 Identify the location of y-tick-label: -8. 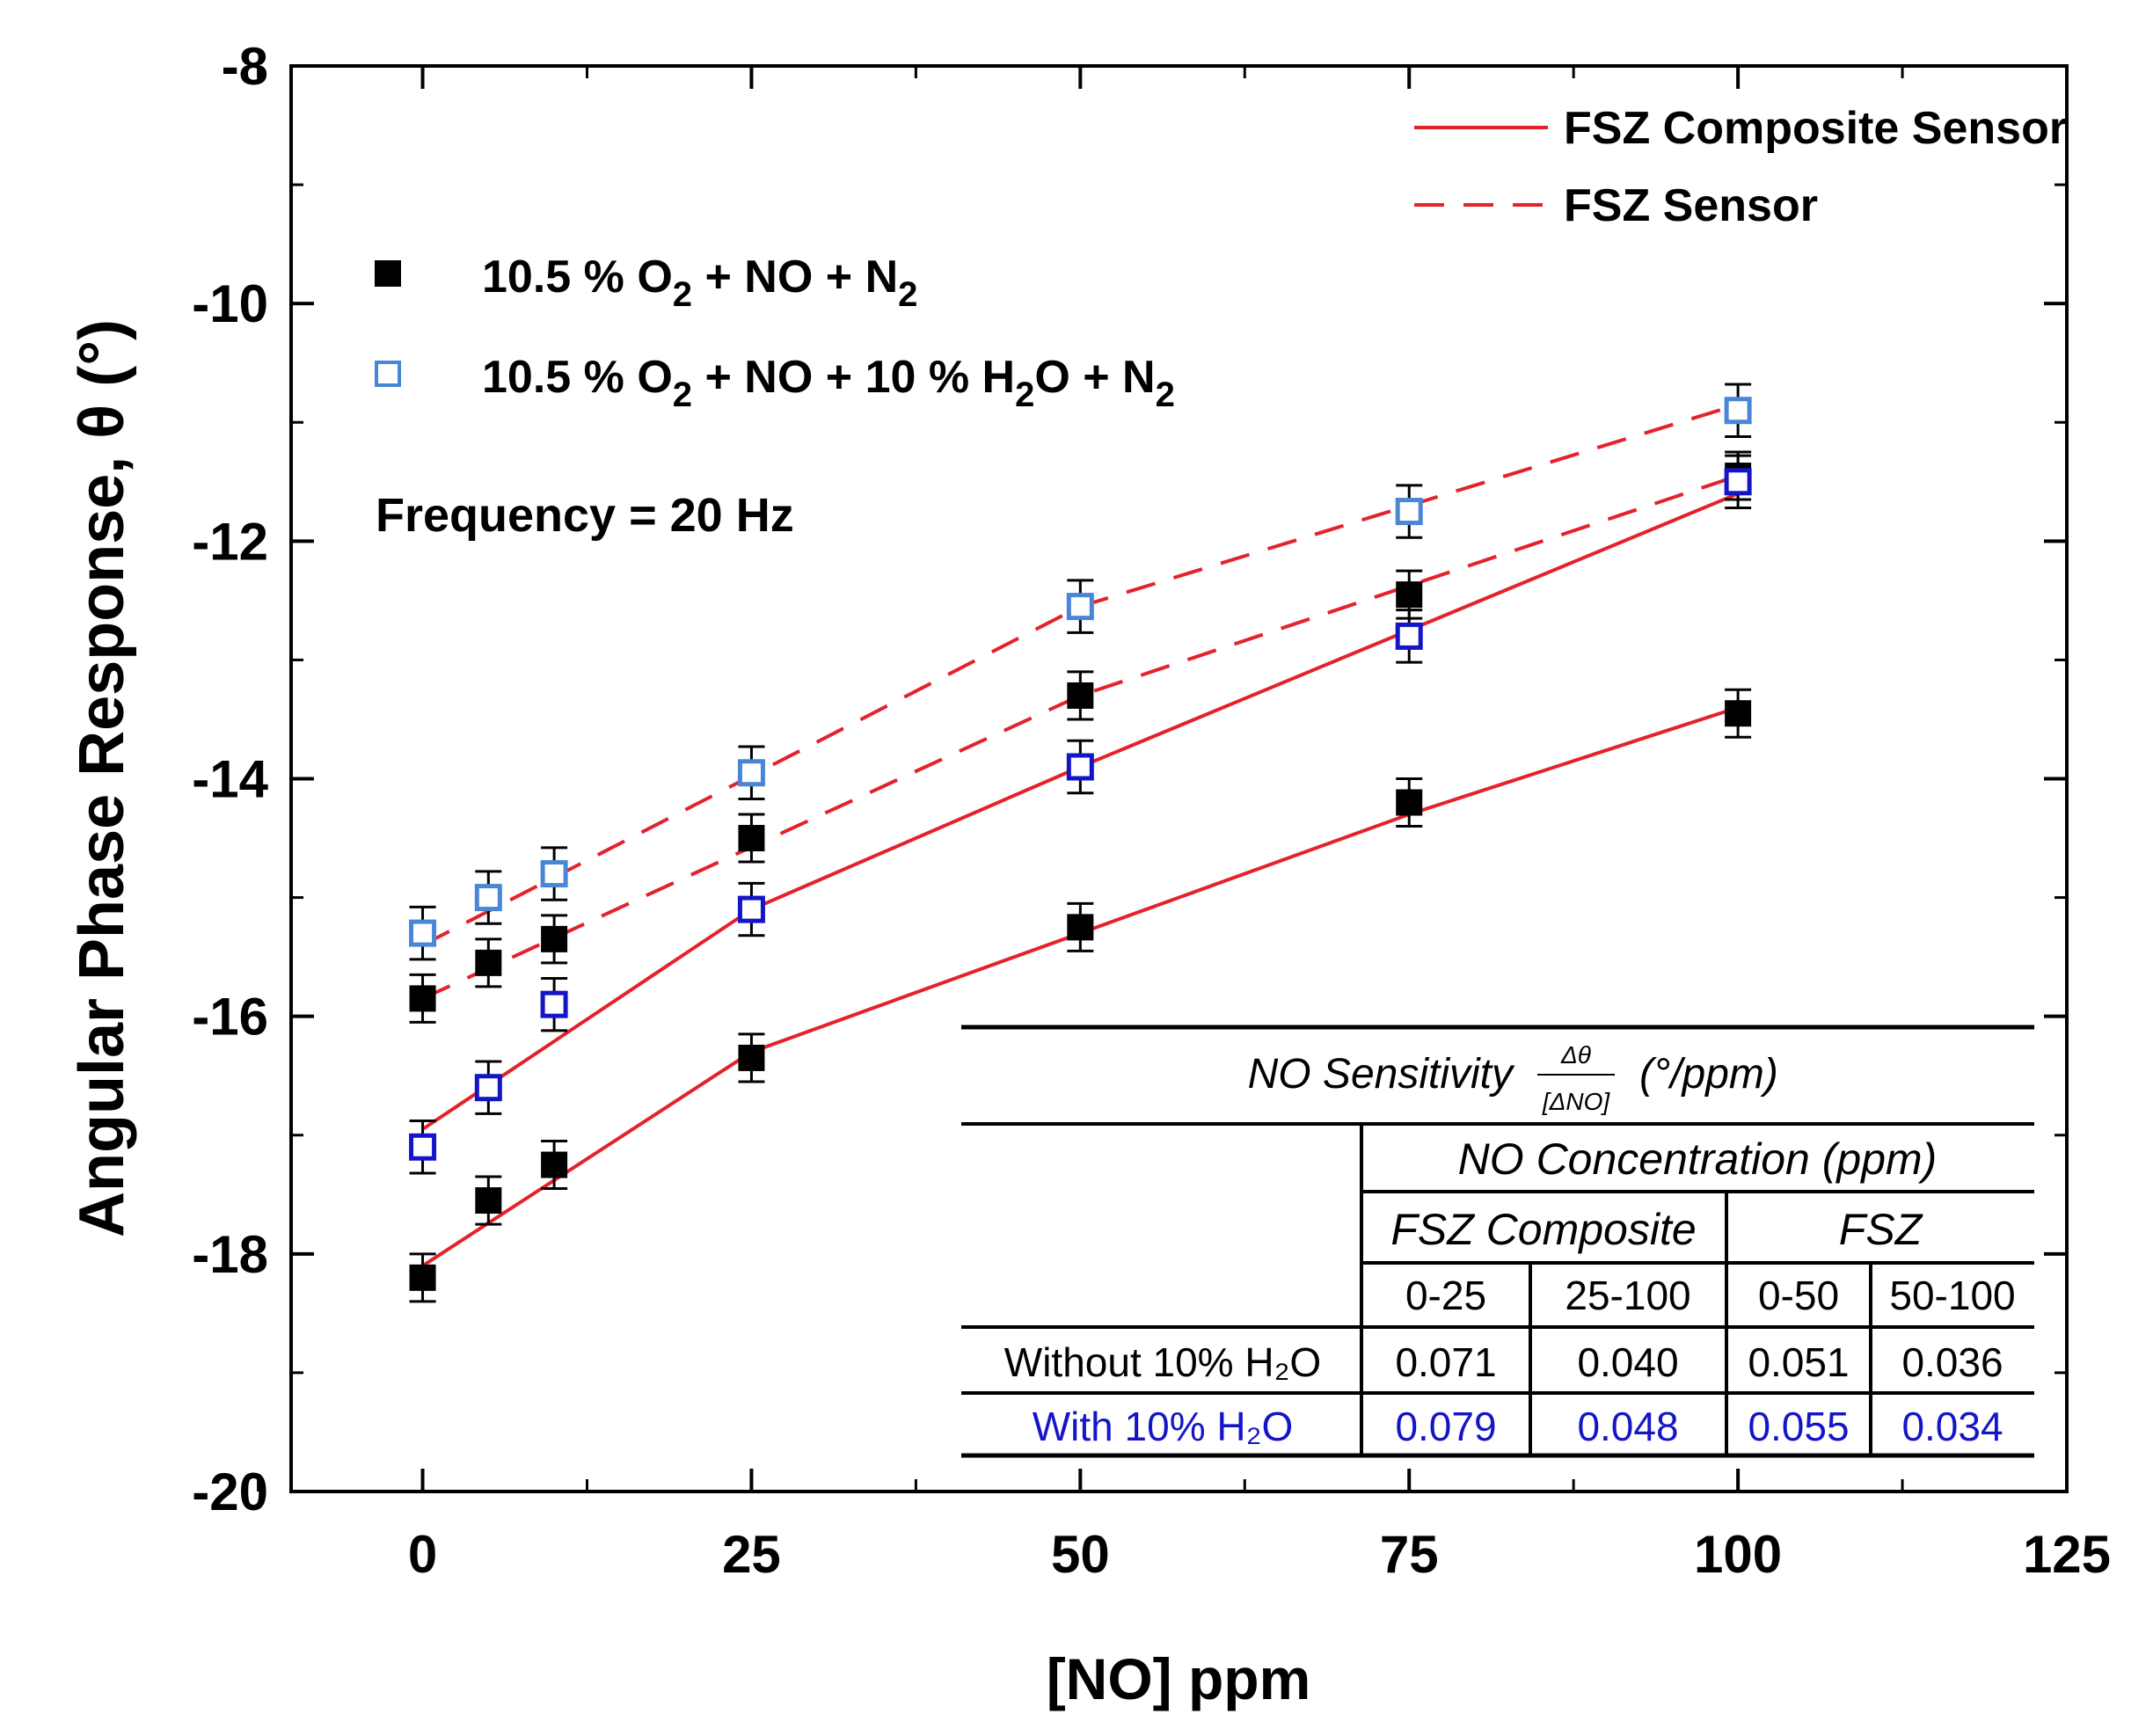
(245, 67).